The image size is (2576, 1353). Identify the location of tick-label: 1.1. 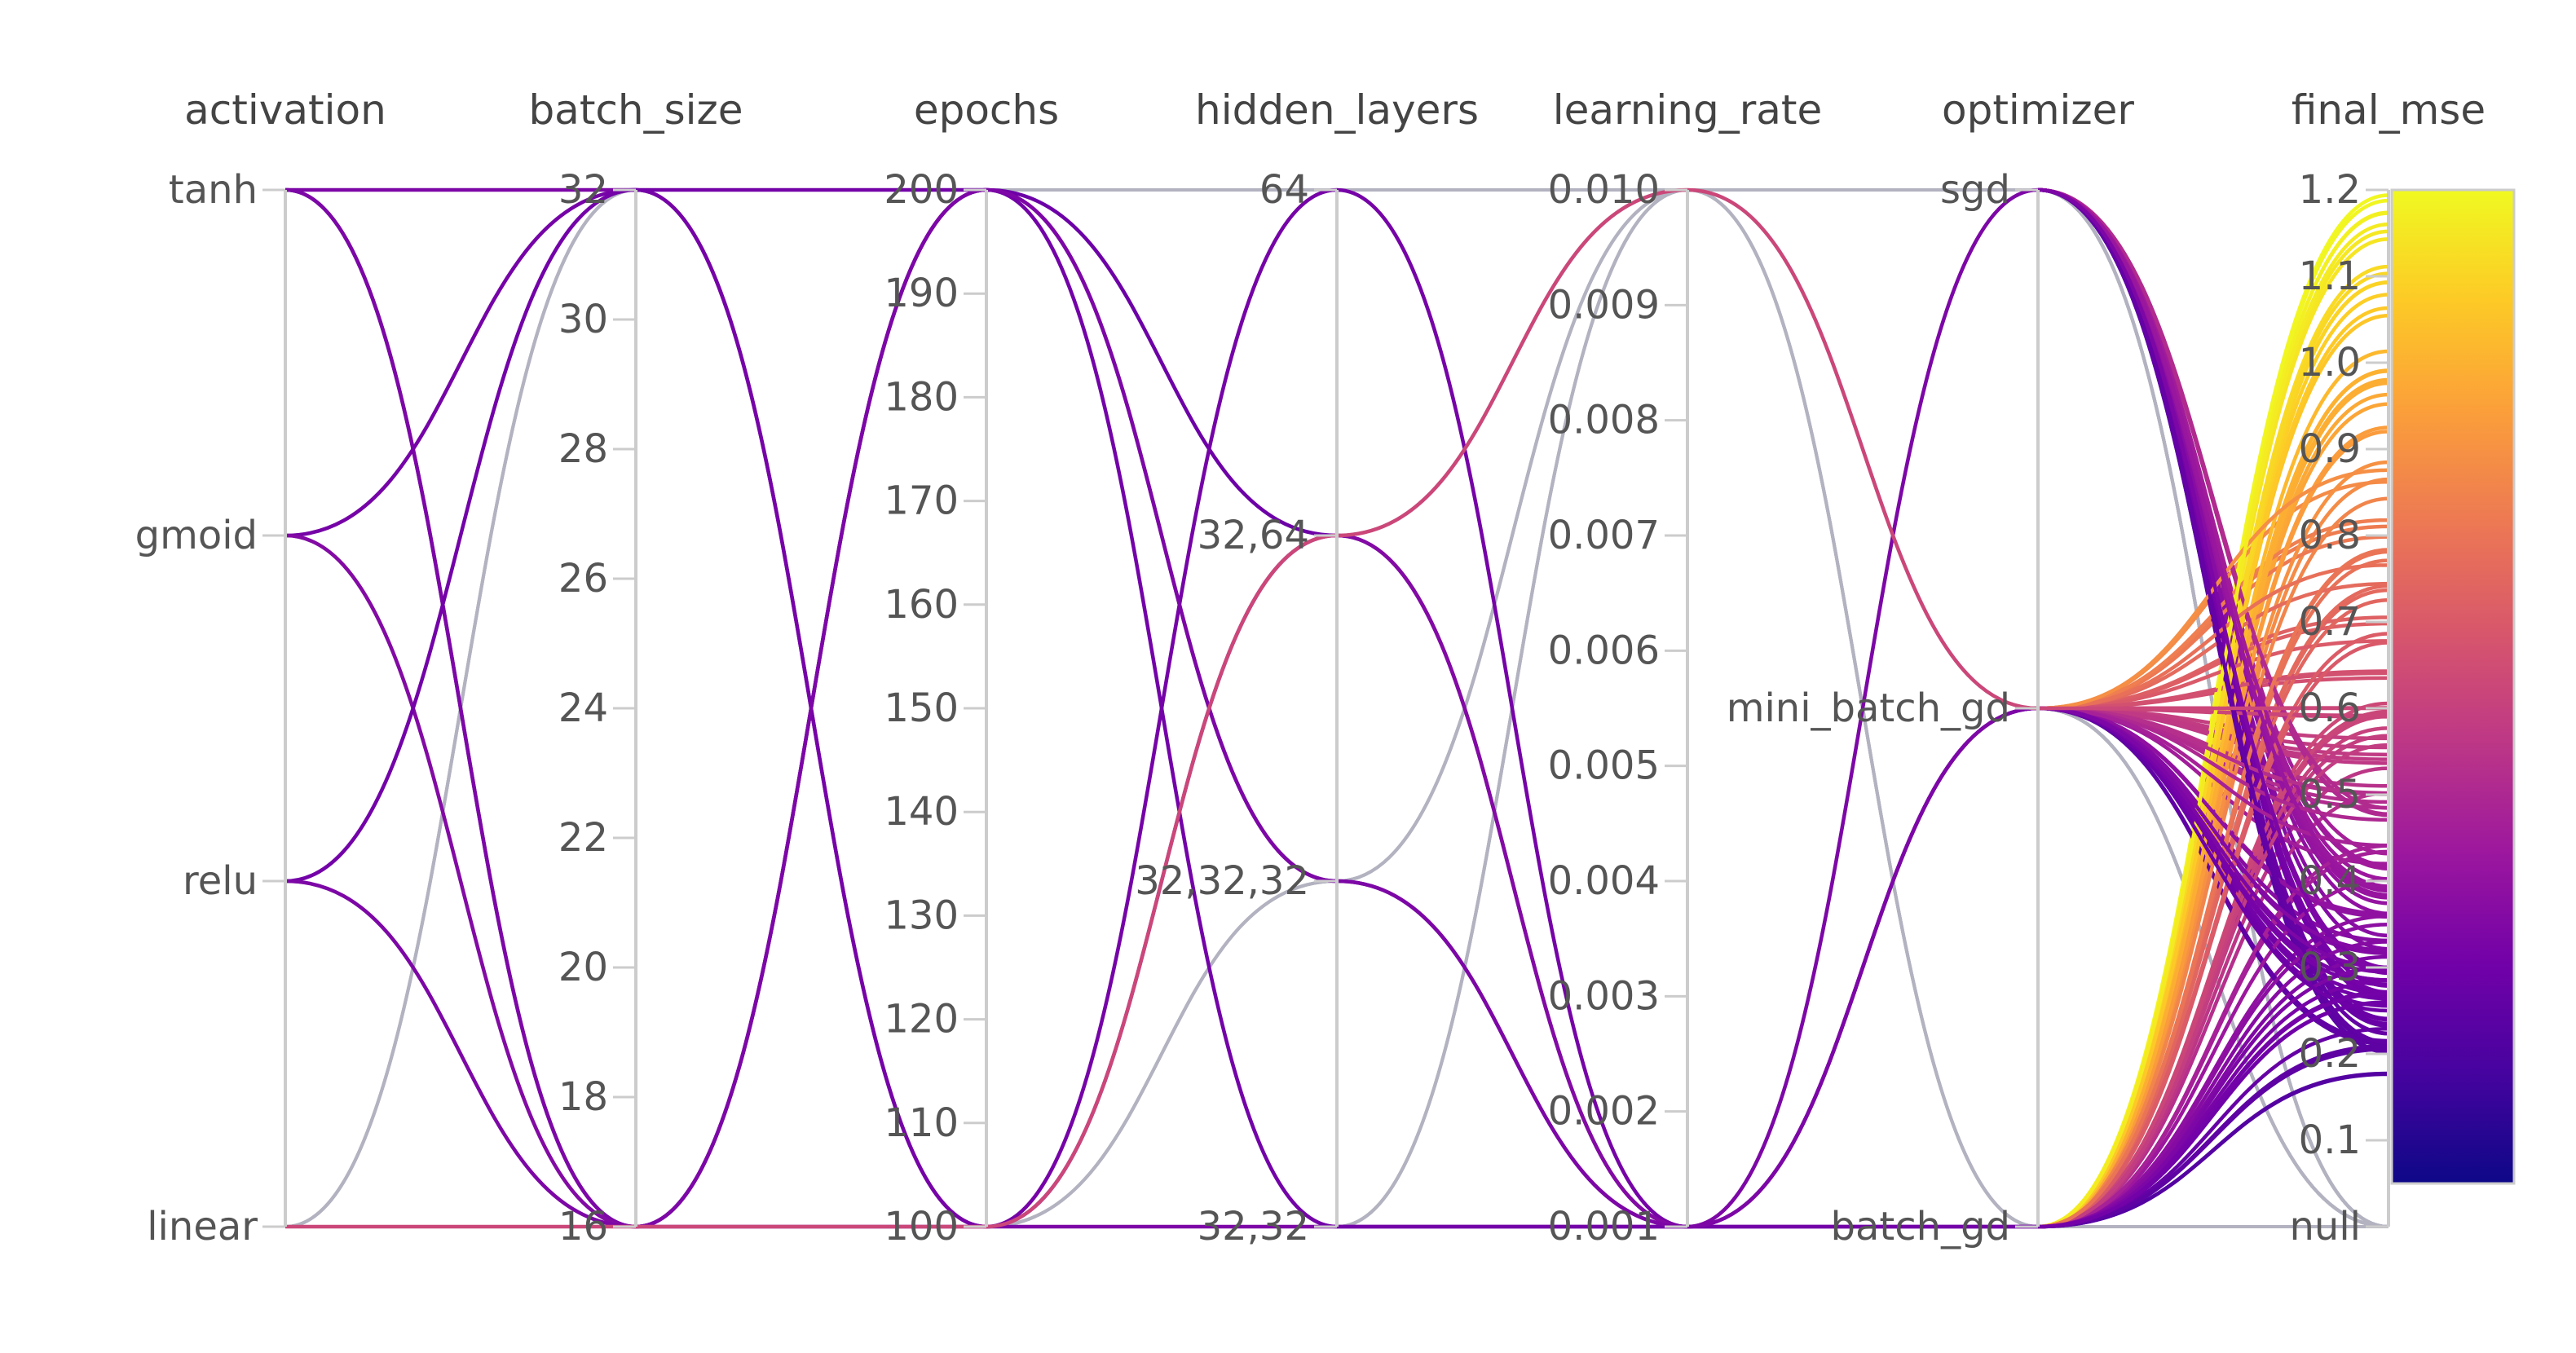
(2330, 276).